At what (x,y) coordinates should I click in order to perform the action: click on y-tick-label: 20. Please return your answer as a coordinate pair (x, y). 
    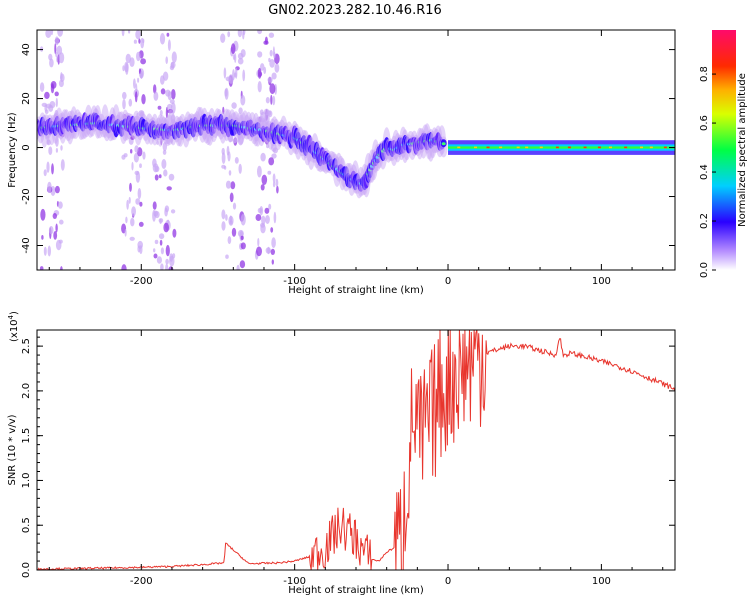
    Looking at the image, I should click on (26, 98).